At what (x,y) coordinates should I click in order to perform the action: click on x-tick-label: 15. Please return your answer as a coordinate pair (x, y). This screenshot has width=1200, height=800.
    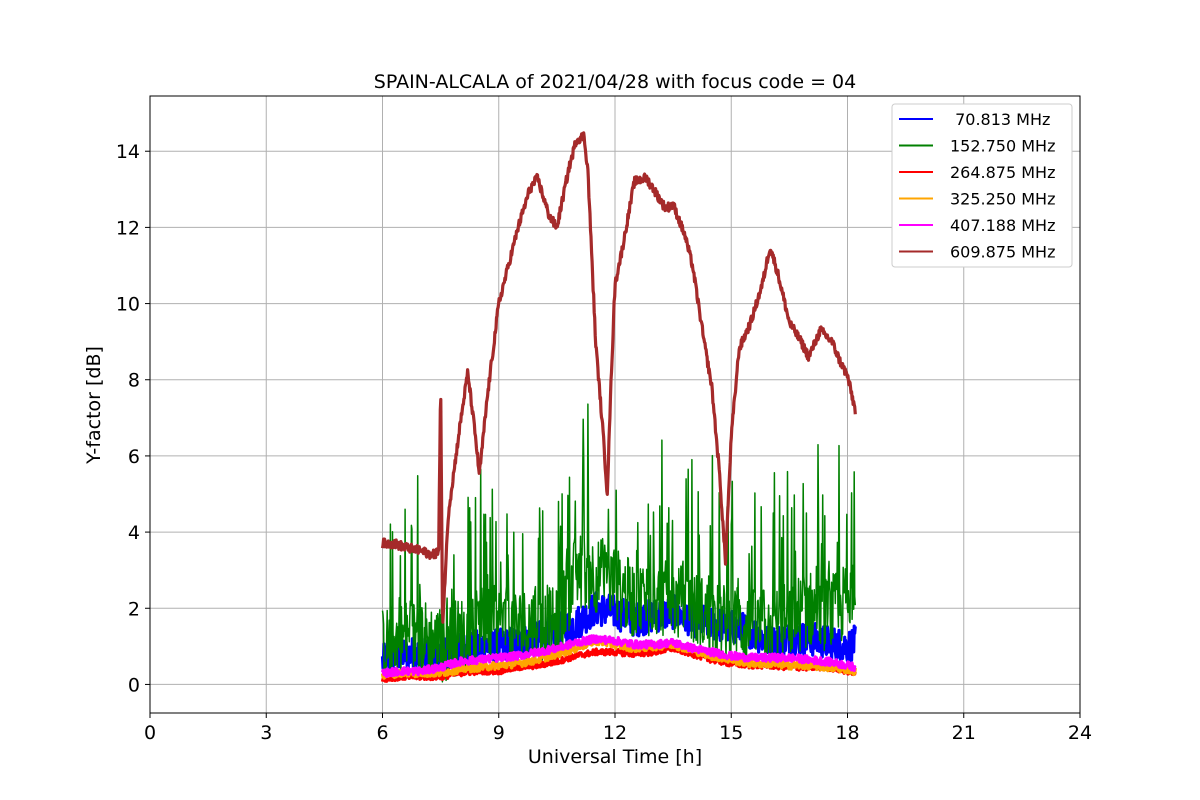
    Looking at the image, I should click on (731, 733).